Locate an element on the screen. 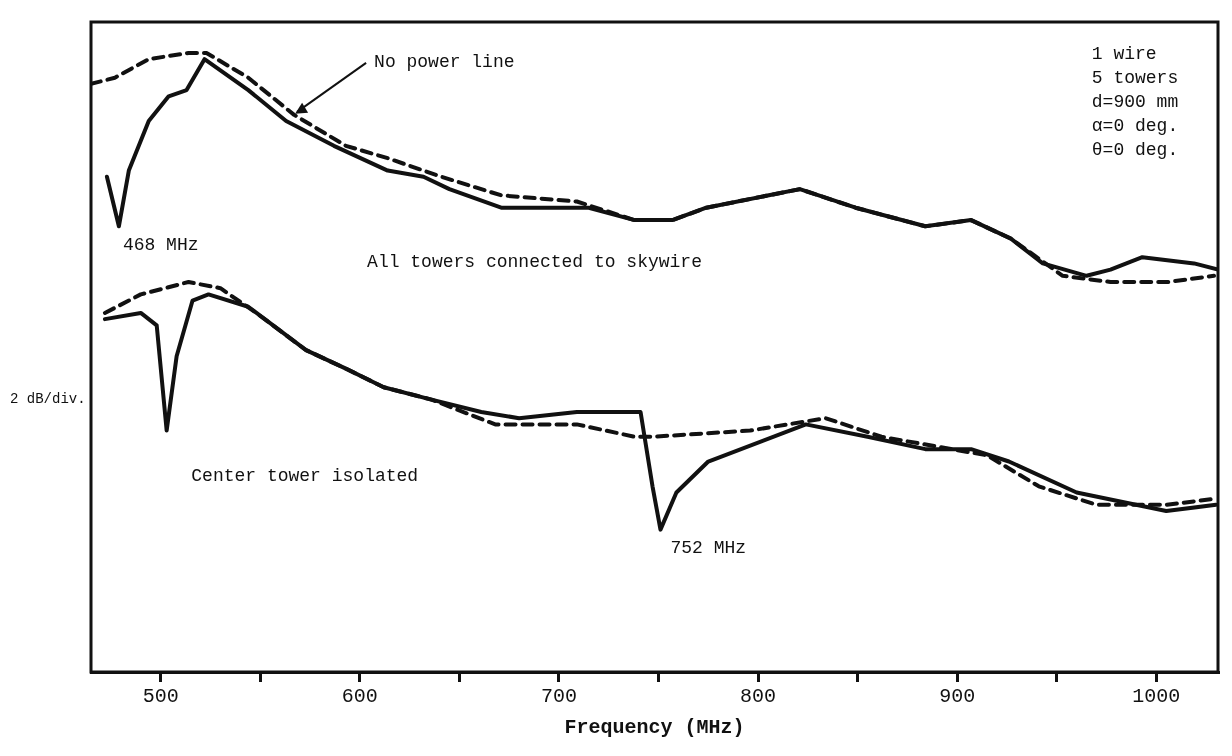  x-tick-label: 900 is located at coordinates (957, 697).